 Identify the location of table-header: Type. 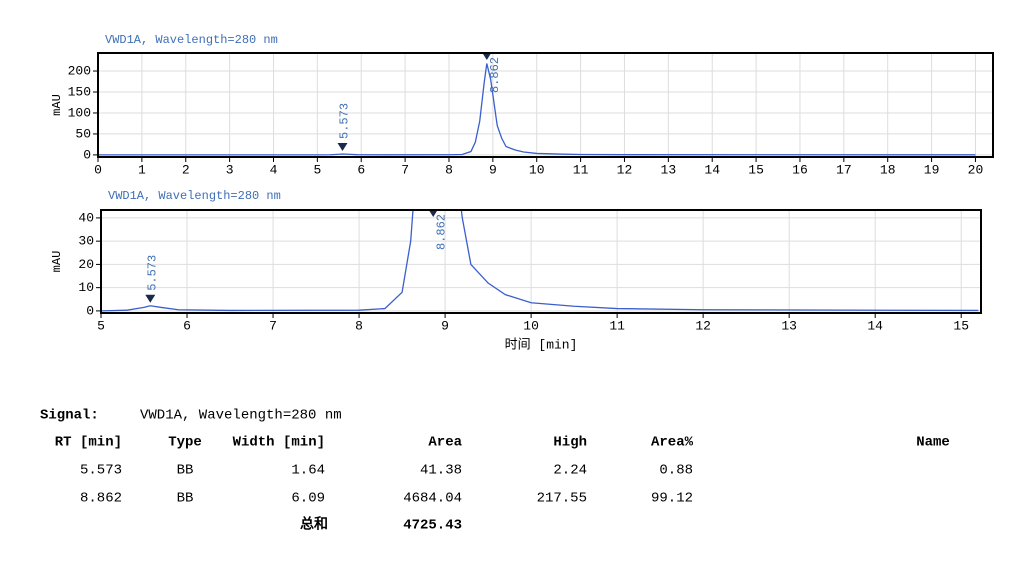
(185, 443).